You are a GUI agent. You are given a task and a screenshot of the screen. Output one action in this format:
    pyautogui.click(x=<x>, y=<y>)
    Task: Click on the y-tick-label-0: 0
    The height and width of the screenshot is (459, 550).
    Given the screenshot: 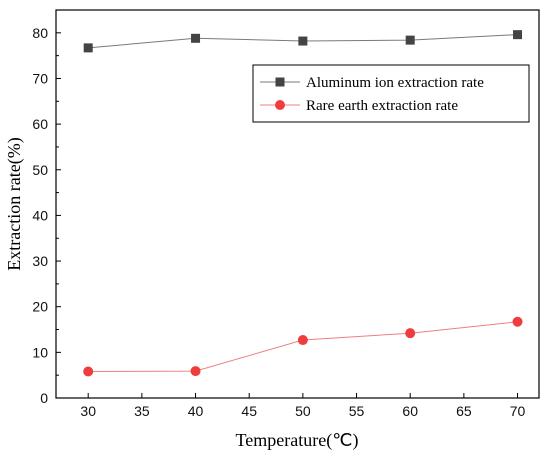 What is the action you would take?
    pyautogui.click(x=44, y=398)
    